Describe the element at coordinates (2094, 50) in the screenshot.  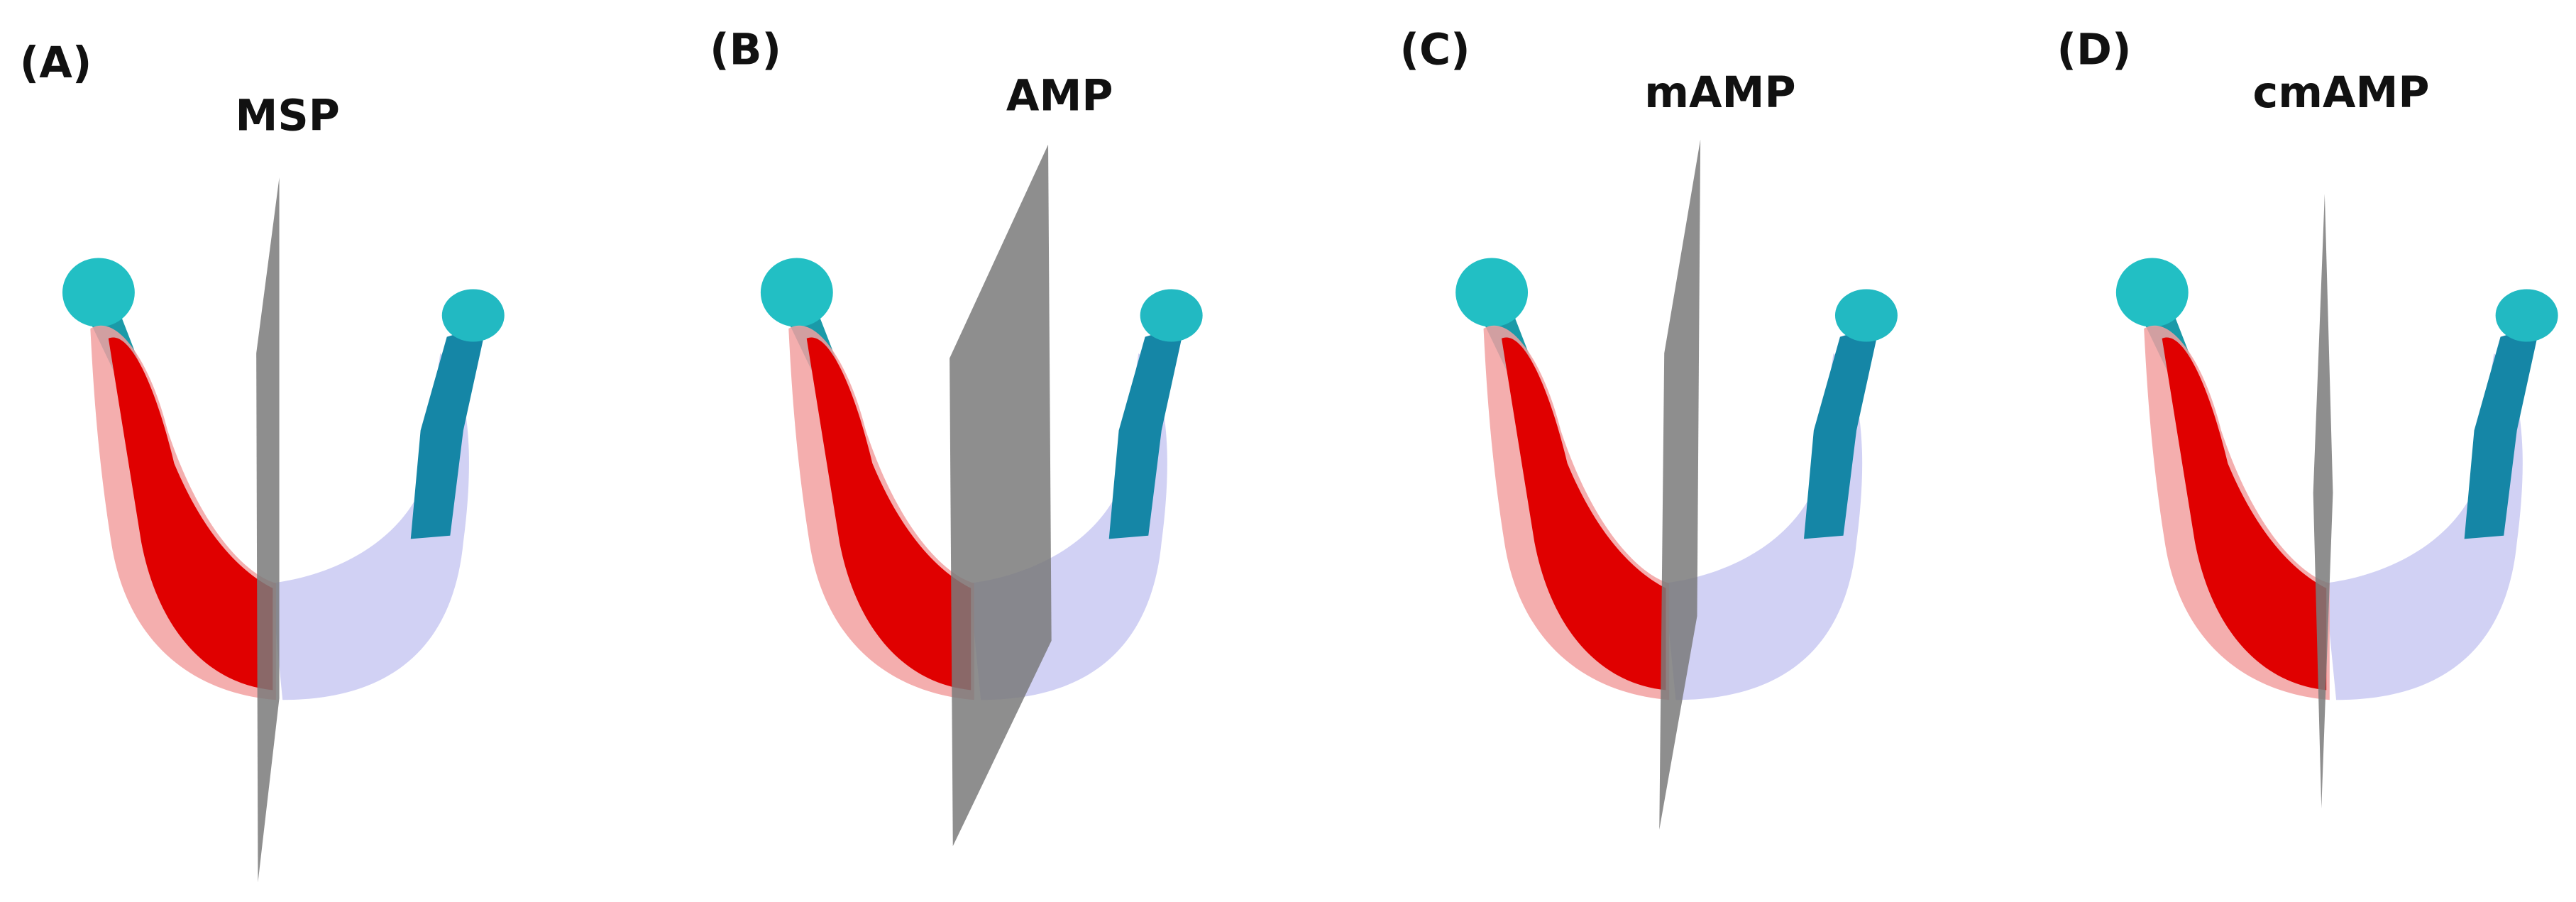
I see `panel-label: (D)` at that location.